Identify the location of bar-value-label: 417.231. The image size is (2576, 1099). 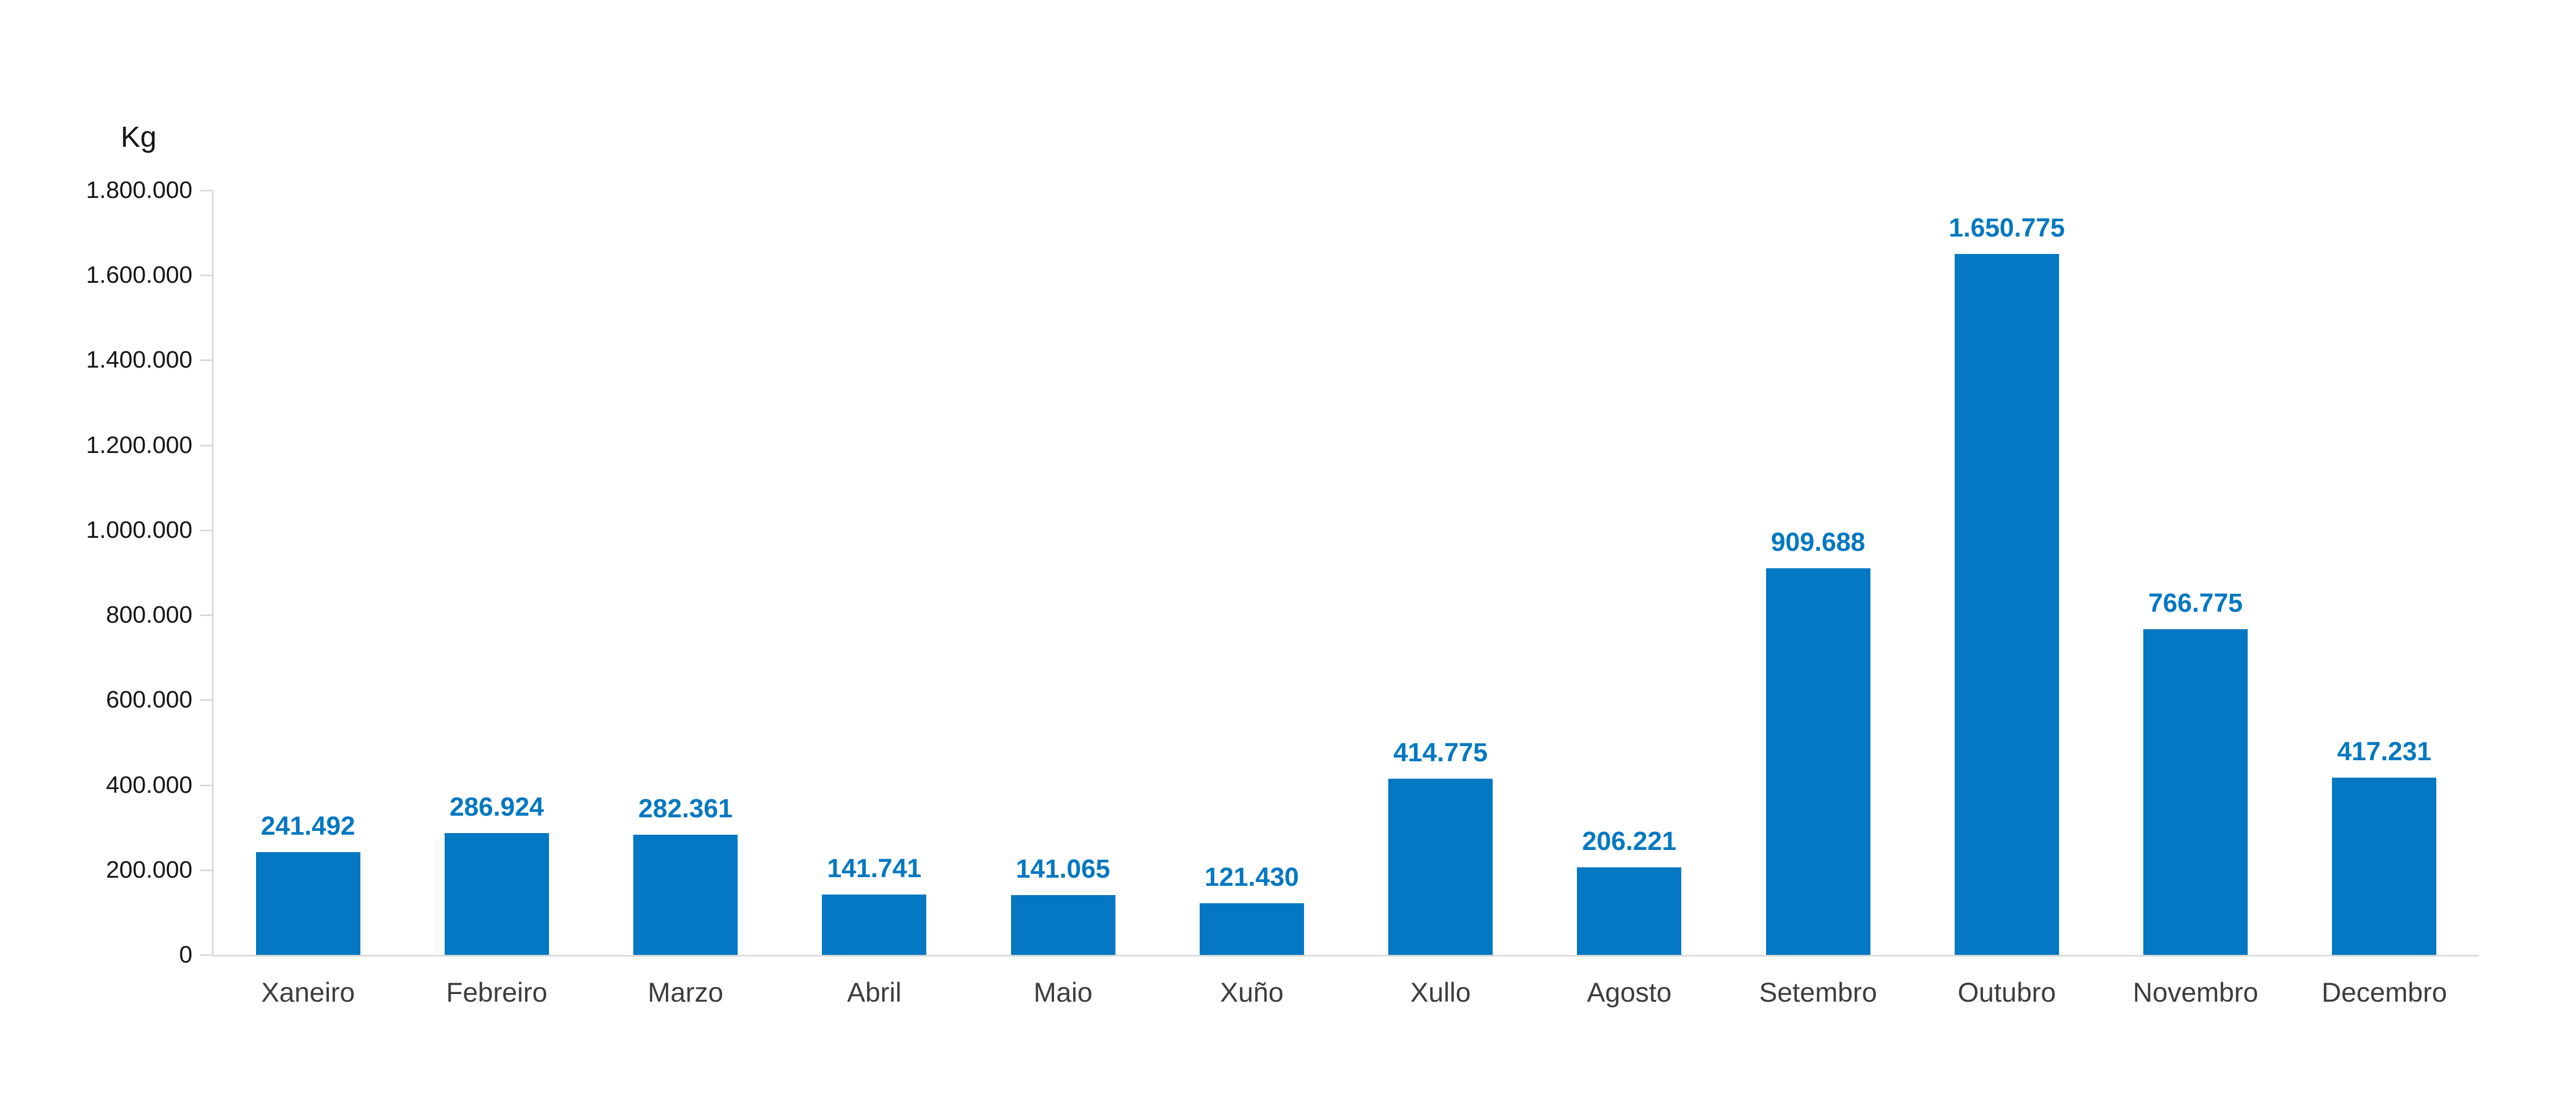
(2385, 752).